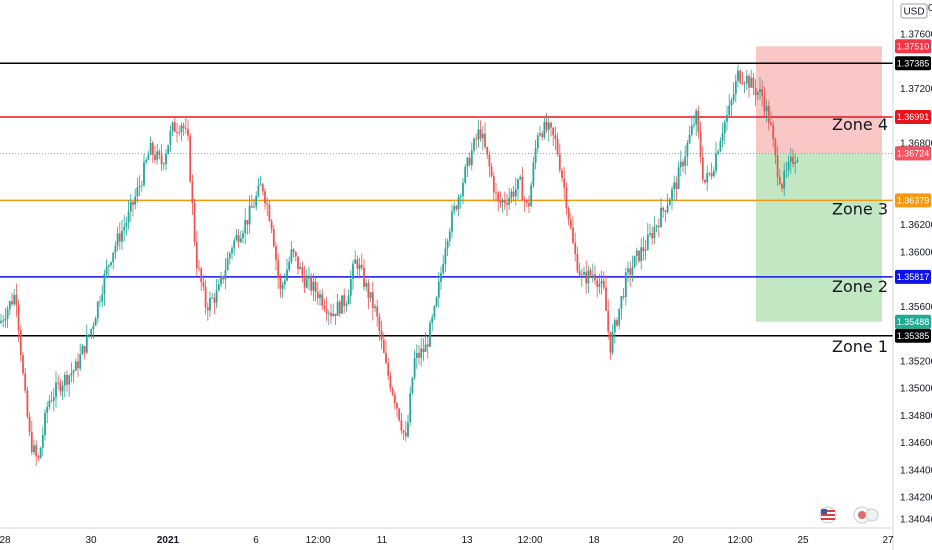 This screenshot has width=932, height=550. Describe the element at coordinates (819, 237) in the screenshot. I see `reward-zone` at that location.